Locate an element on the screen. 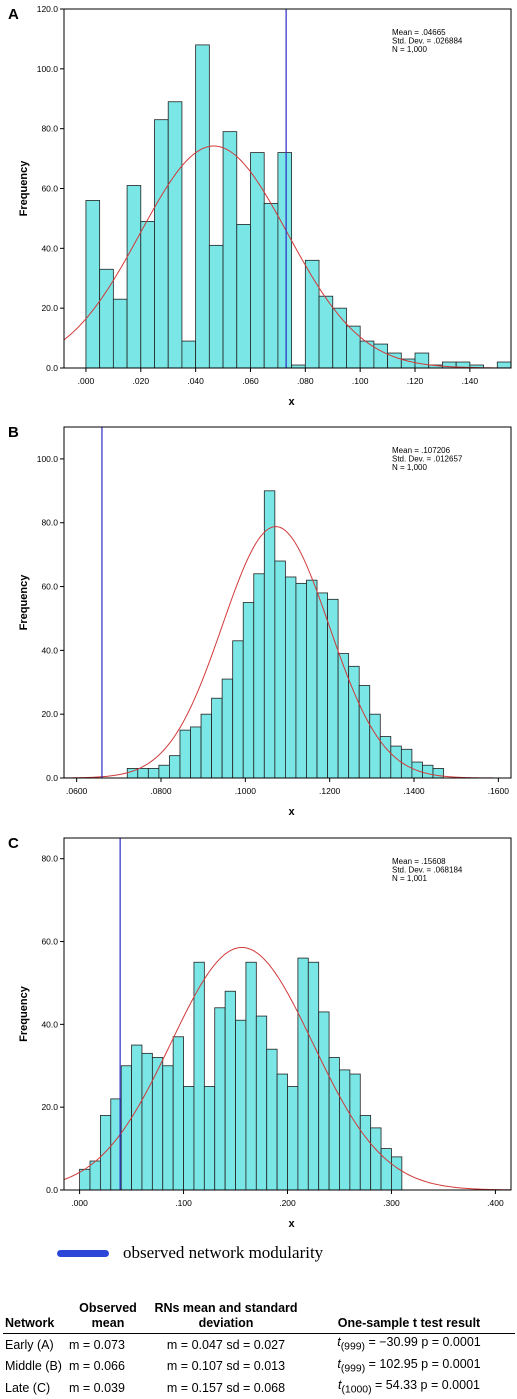 Image resolution: width=517 pixels, height=1399 pixels. x-tick-label: .080 is located at coordinates (305, 381).